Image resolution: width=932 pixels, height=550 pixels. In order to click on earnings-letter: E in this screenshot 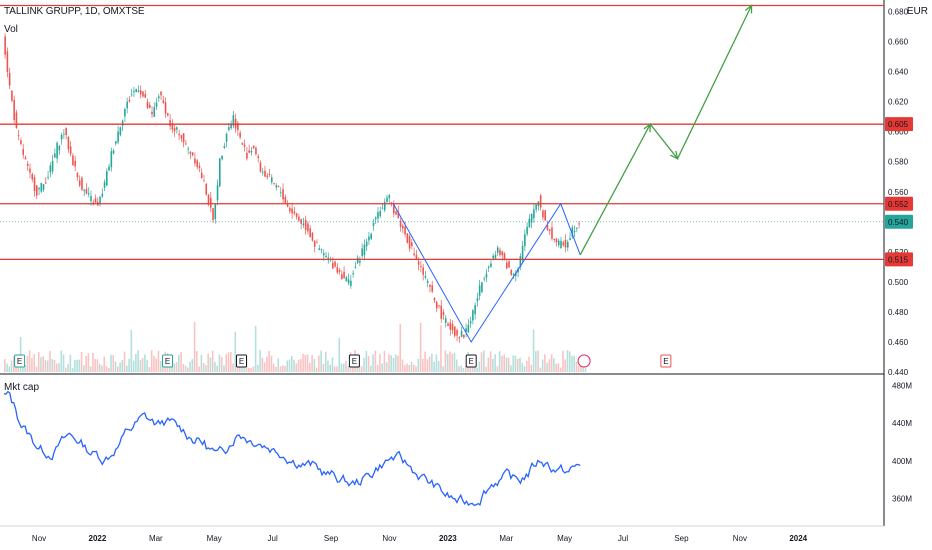, I will do `click(167, 361)`.